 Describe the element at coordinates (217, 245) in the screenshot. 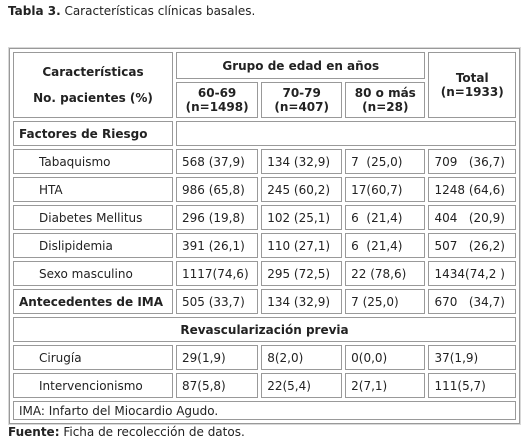

I see `cell: 391 (26,1)` at that location.